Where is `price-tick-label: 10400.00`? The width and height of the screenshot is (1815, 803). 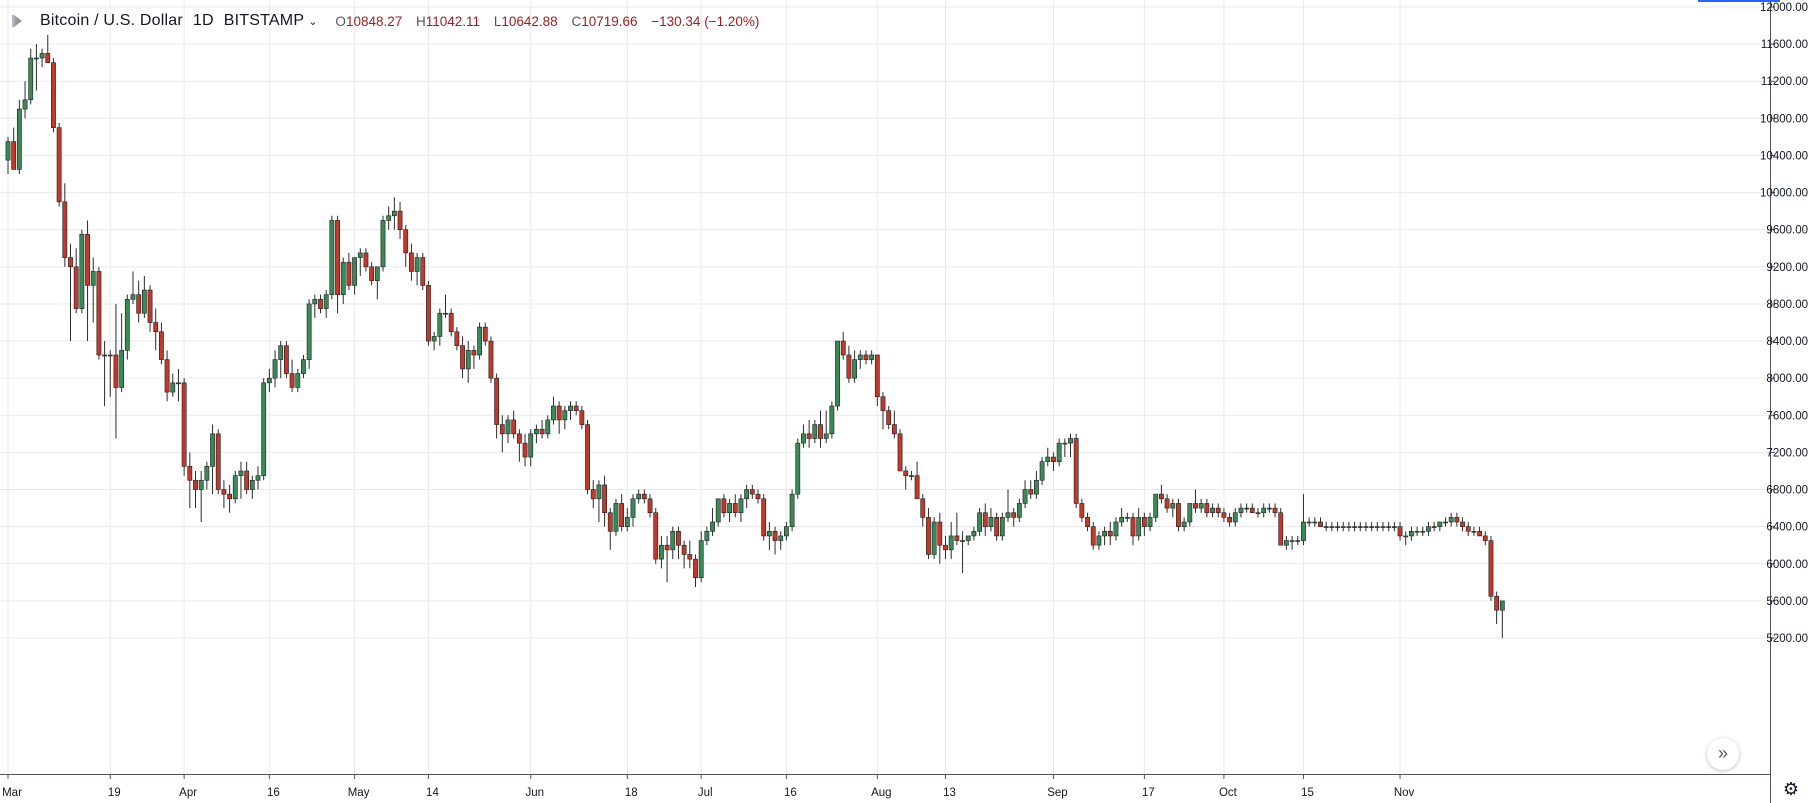
price-tick-label: 10400.00 is located at coordinates (1784, 156).